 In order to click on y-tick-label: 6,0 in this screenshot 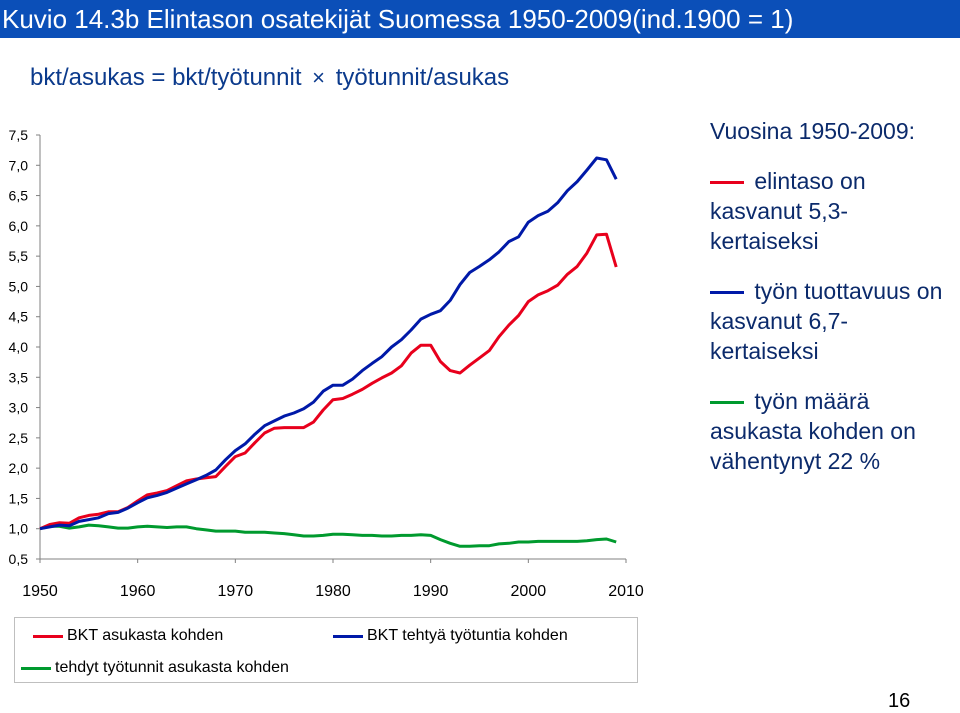, I will do `click(19, 226)`.